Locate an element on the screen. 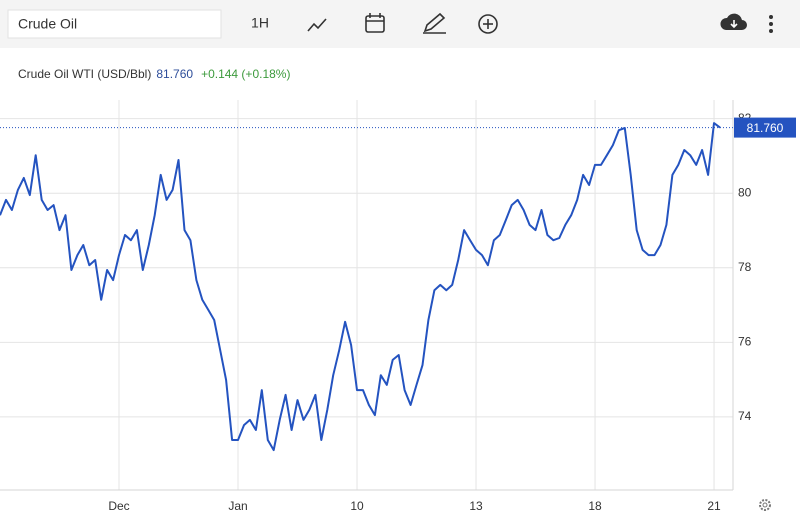 The width and height of the screenshot is (800, 525). x-tick-label: 21 is located at coordinates (714, 506).